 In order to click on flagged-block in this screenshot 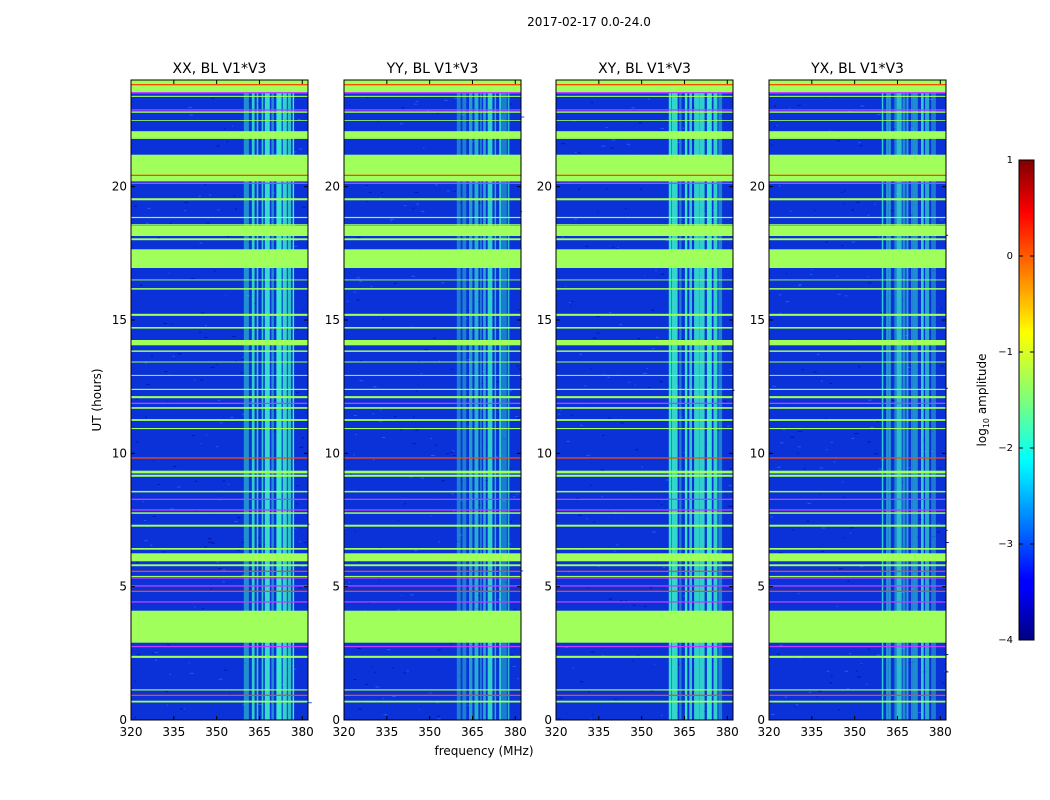, I will do `click(432, 343)`.